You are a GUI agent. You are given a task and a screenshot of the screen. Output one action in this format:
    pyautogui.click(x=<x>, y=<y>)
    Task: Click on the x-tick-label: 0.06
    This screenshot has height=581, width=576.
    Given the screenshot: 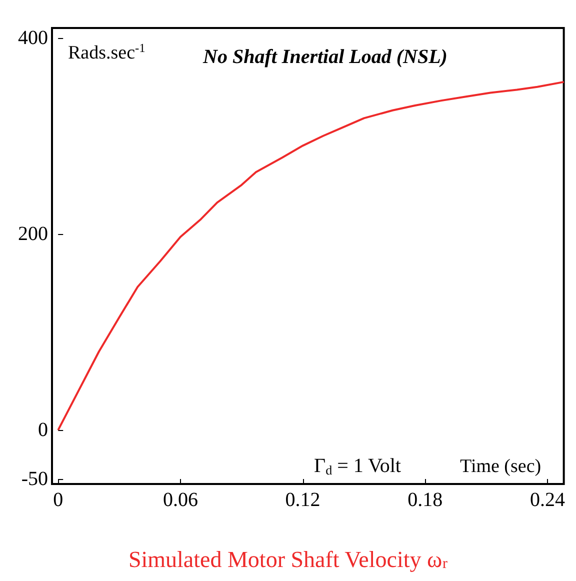 What is the action you would take?
    pyautogui.click(x=180, y=500)
    